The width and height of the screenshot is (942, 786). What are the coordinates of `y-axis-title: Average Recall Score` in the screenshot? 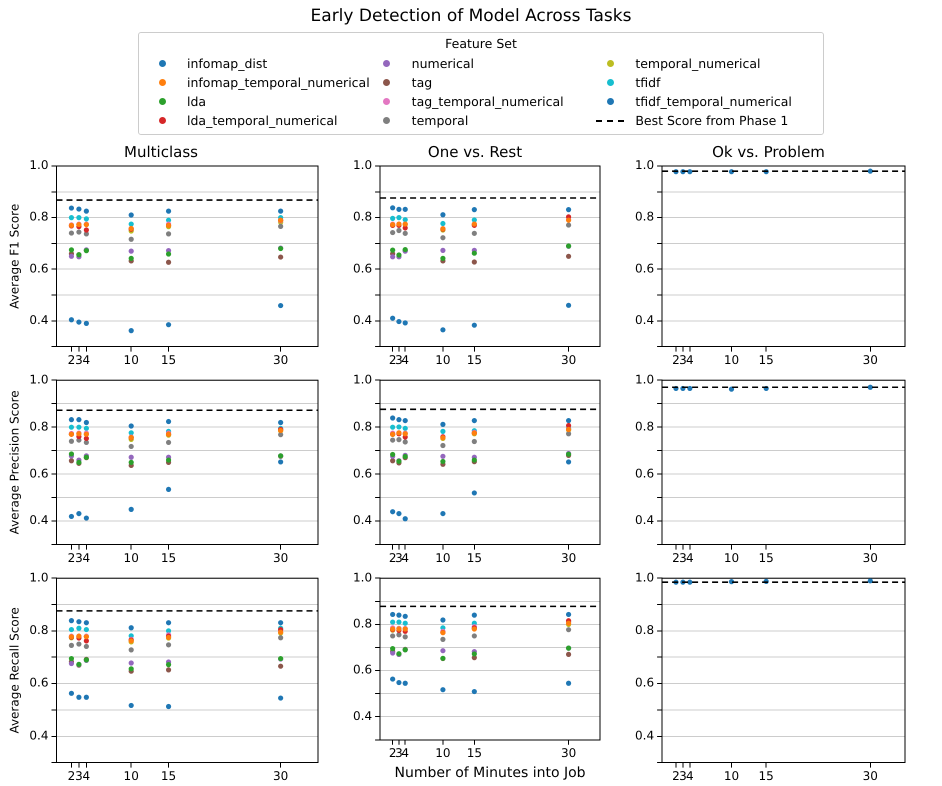 It's located at (14, 670).